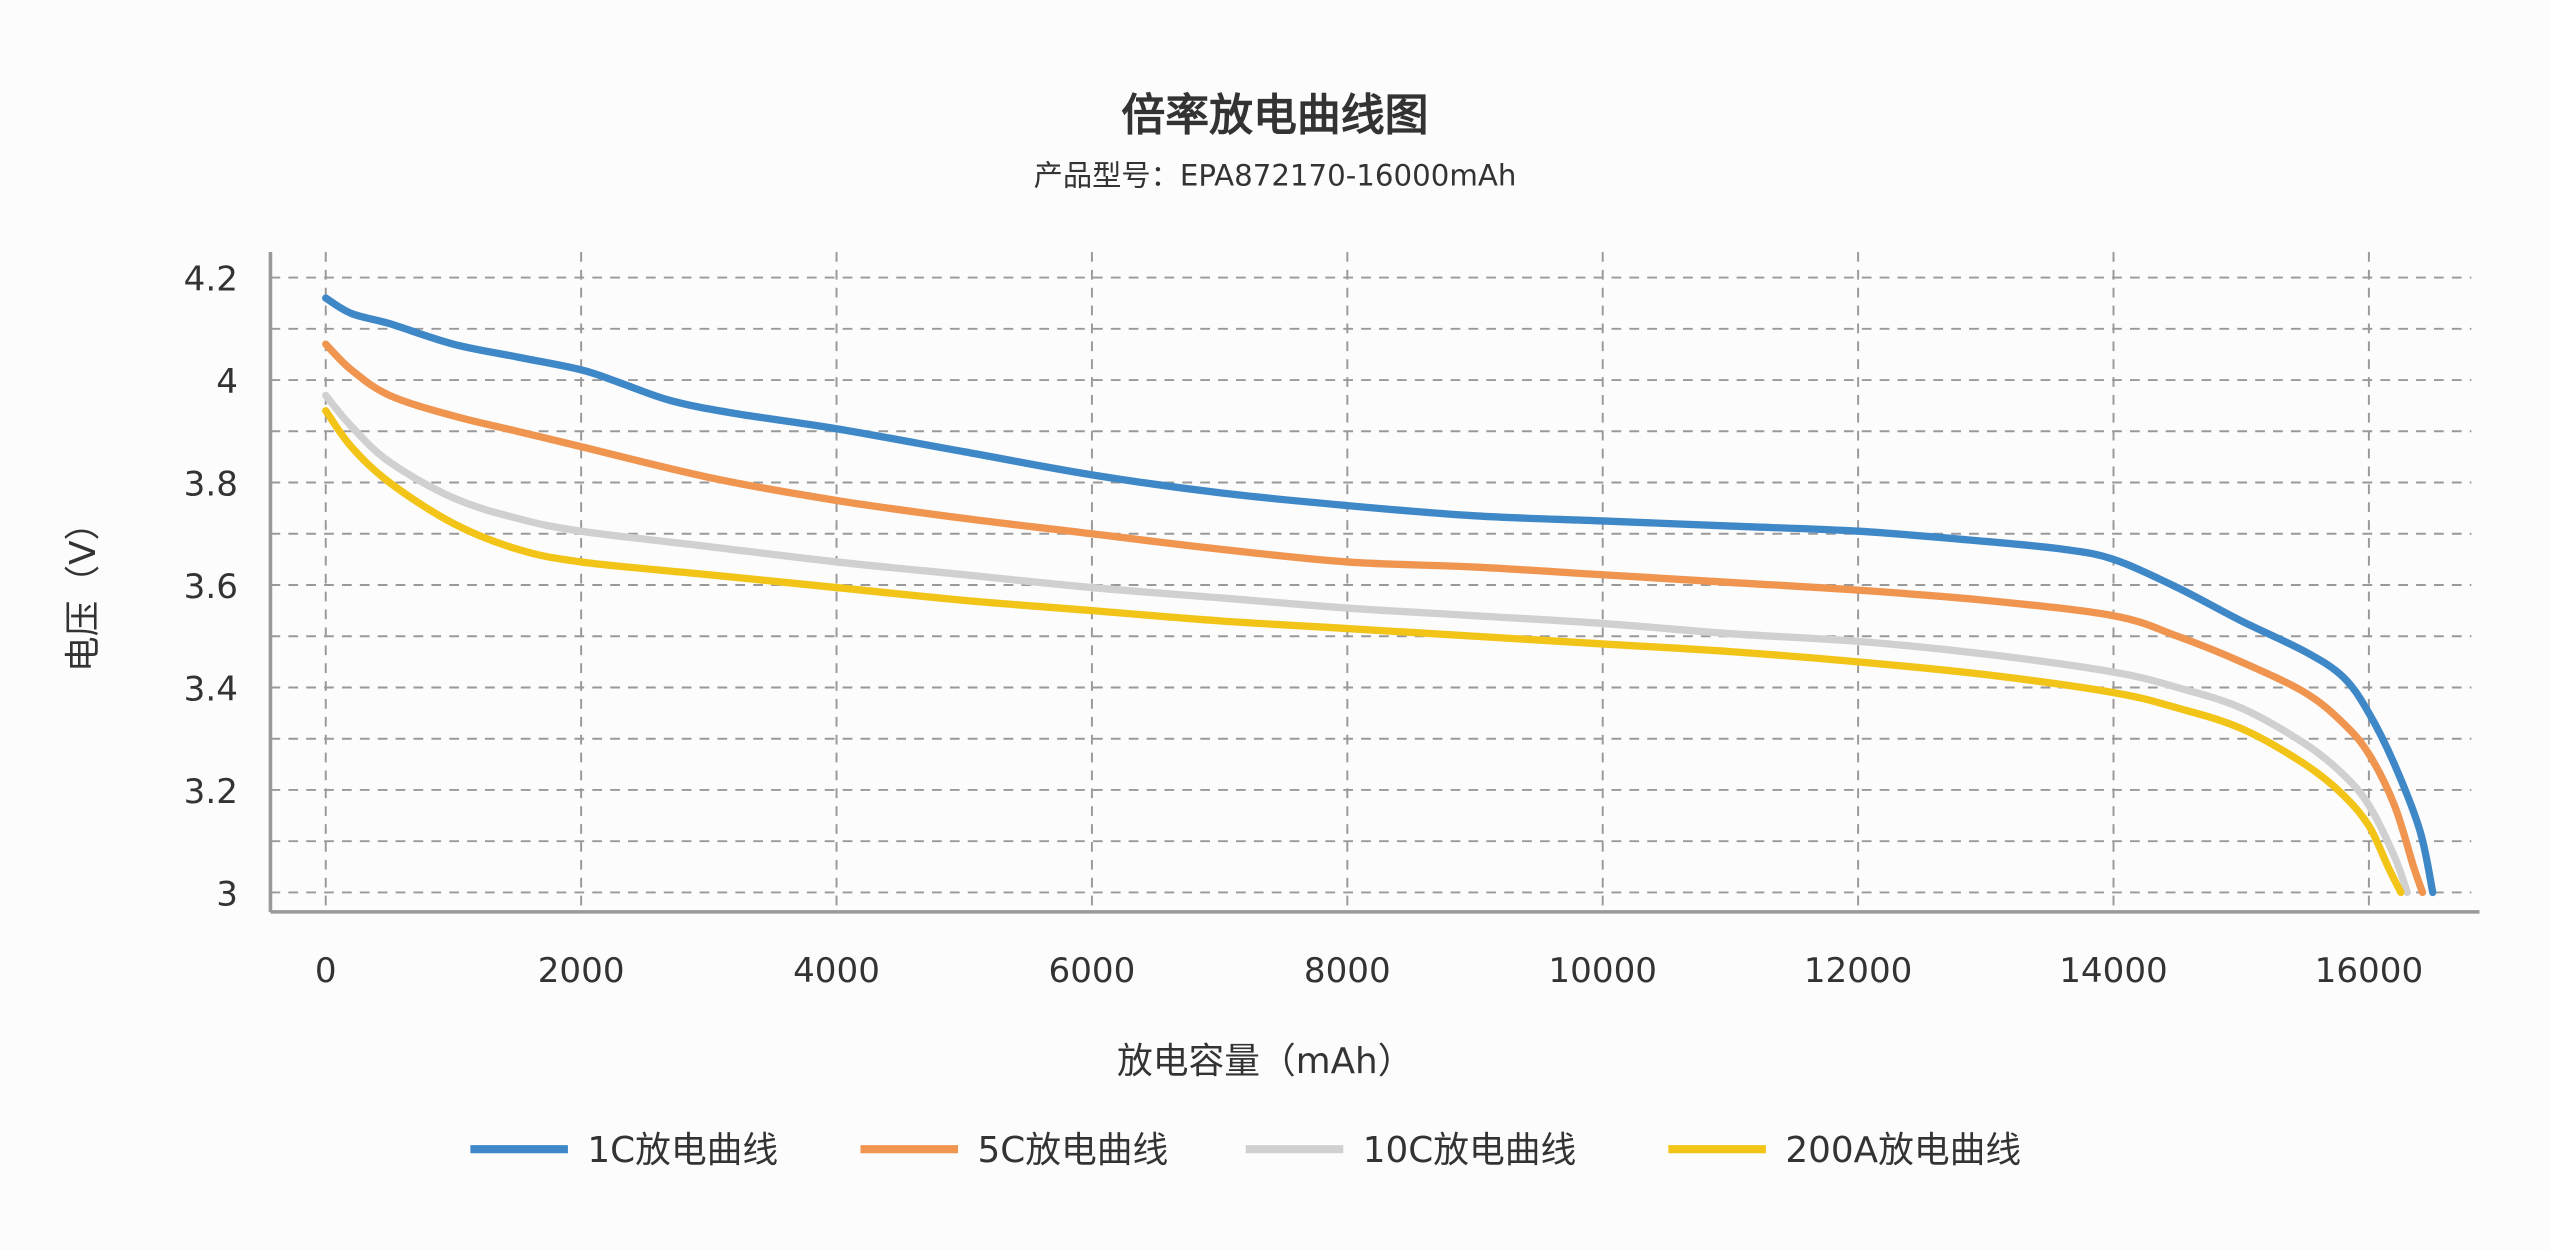 Image resolution: width=2550 pixels, height=1250 pixels. What do you see at coordinates (1903, 1150) in the screenshot?
I see `legend-label: 200A放电曲线` at bounding box center [1903, 1150].